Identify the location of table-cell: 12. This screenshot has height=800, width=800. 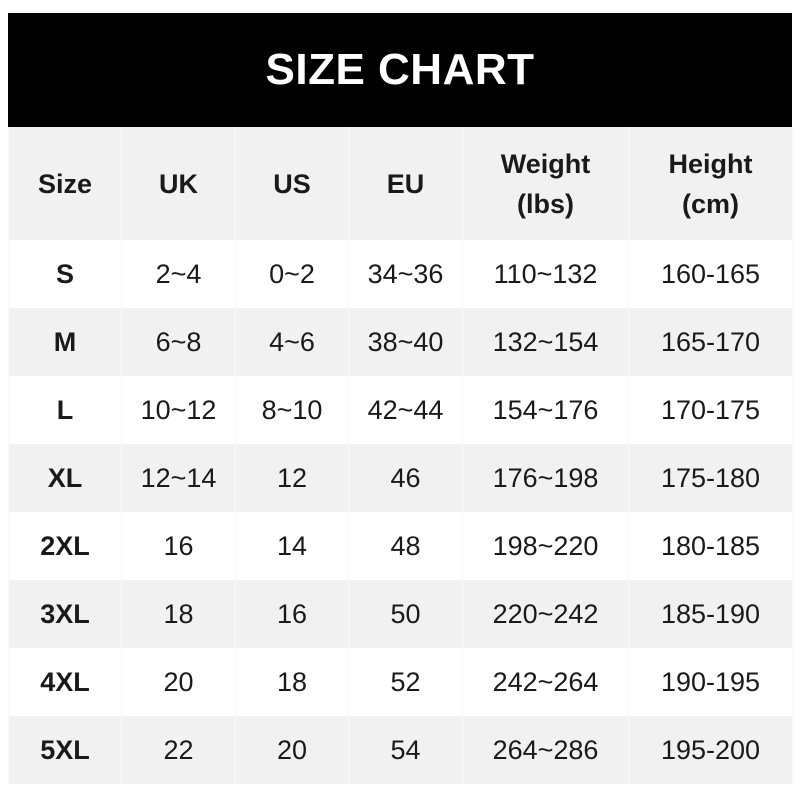
(292, 478).